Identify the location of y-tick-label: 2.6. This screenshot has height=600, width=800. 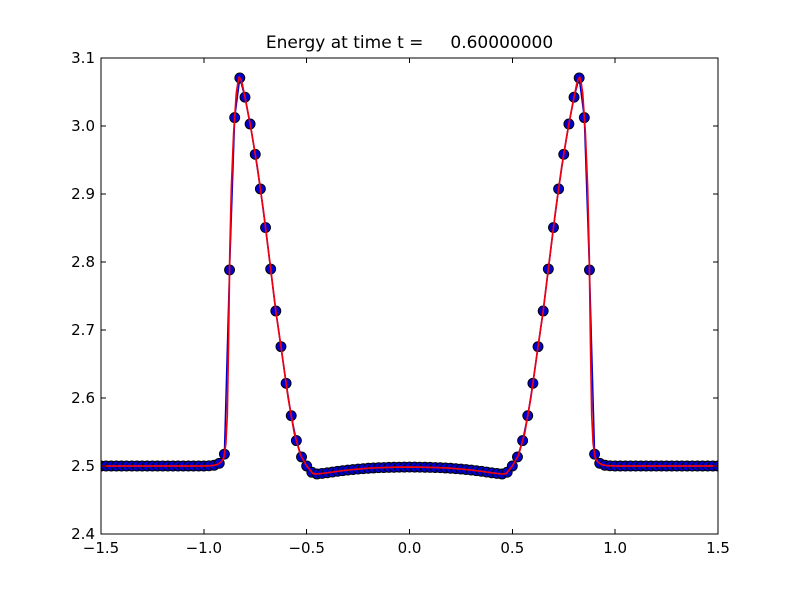
(83, 398).